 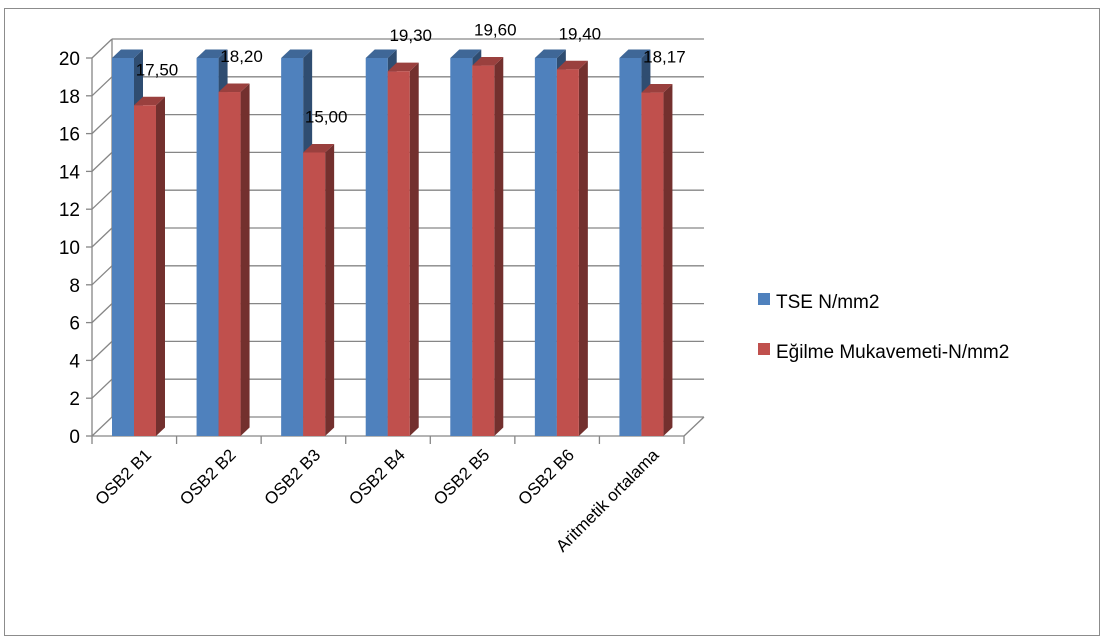 What do you see at coordinates (208, 477) in the screenshot?
I see `category-label: OSB2 B2` at bounding box center [208, 477].